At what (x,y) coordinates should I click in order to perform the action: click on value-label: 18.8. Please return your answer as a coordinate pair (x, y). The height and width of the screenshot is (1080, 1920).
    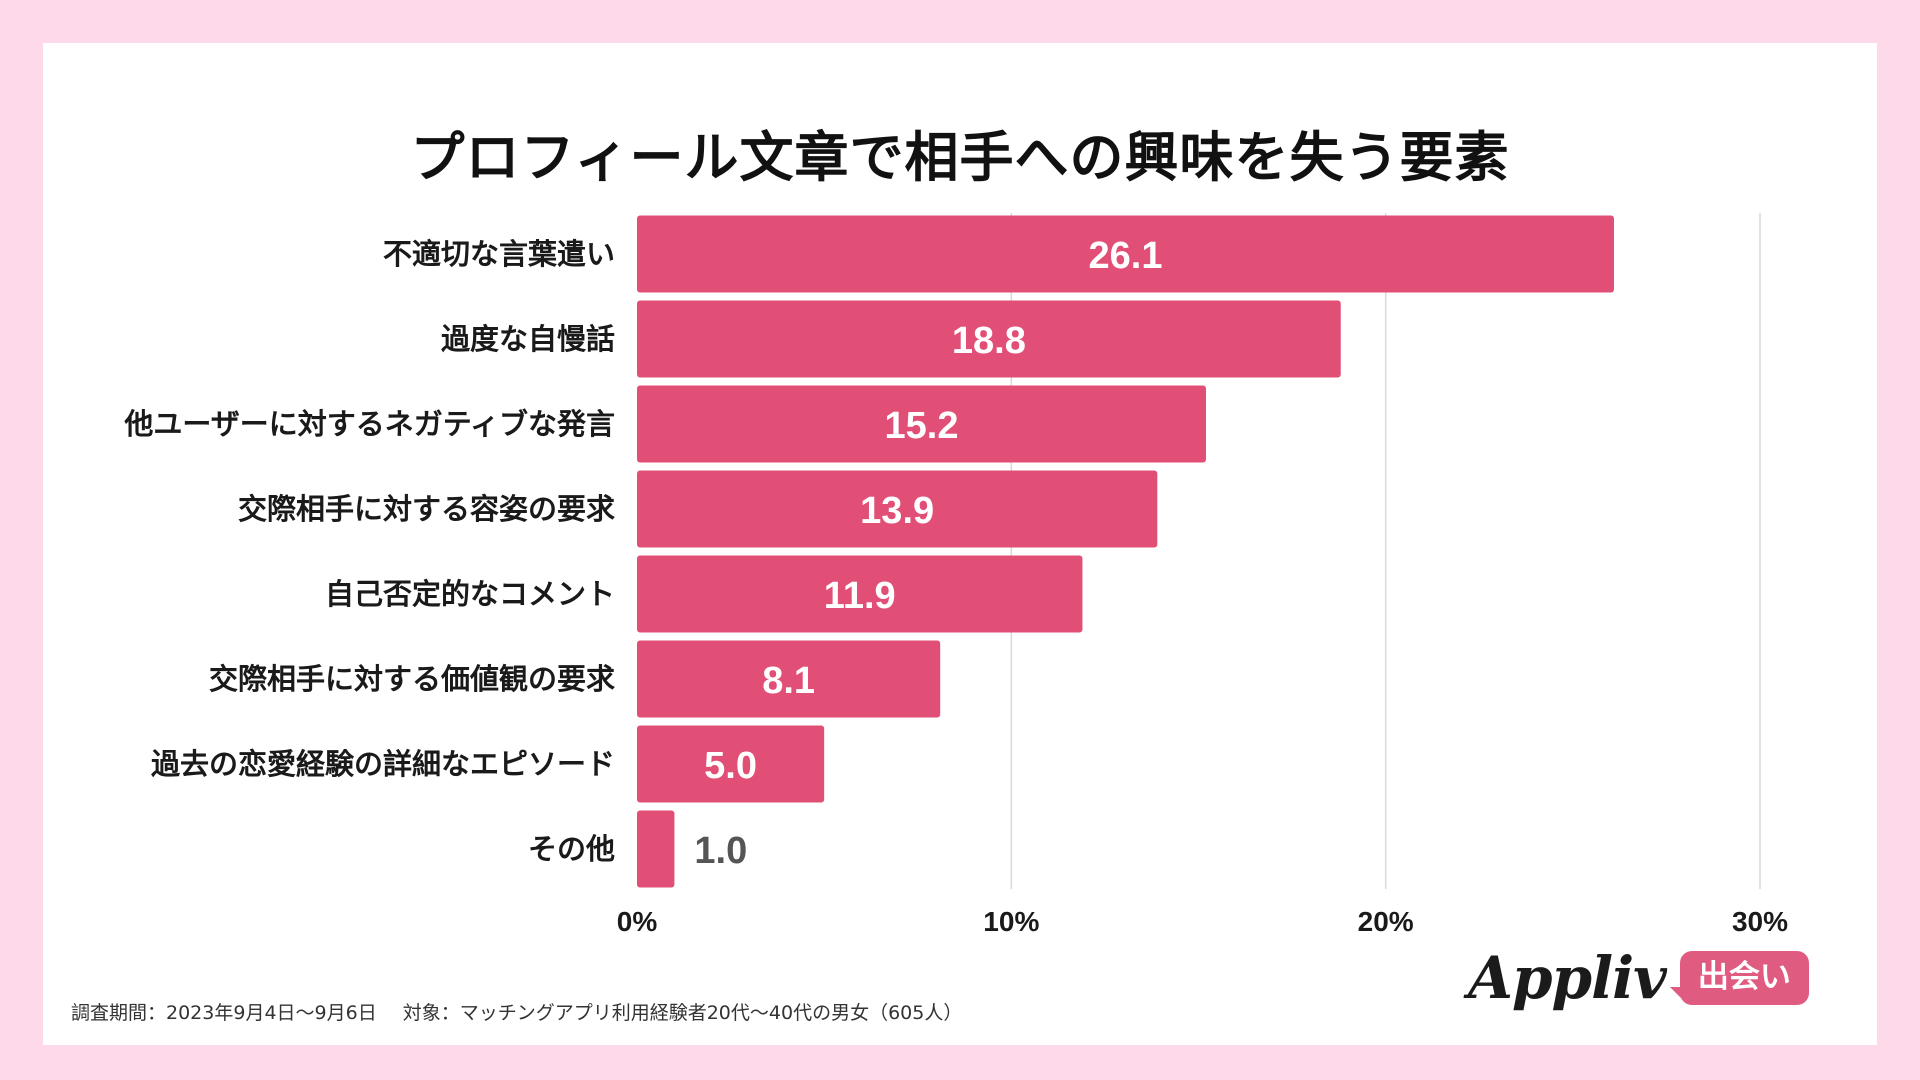
    Looking at the image, I should click on (989, 341).